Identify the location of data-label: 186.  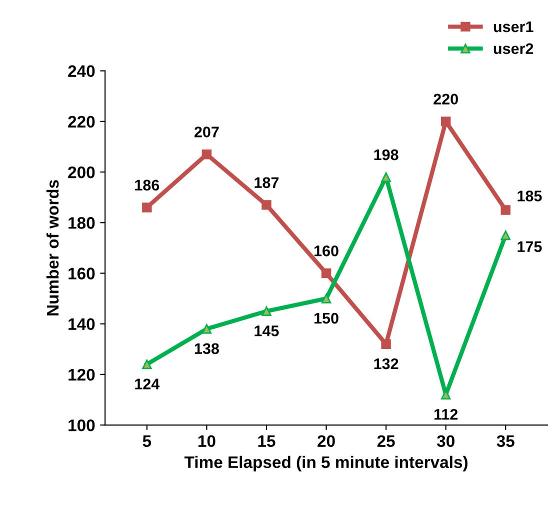
(147, 185).